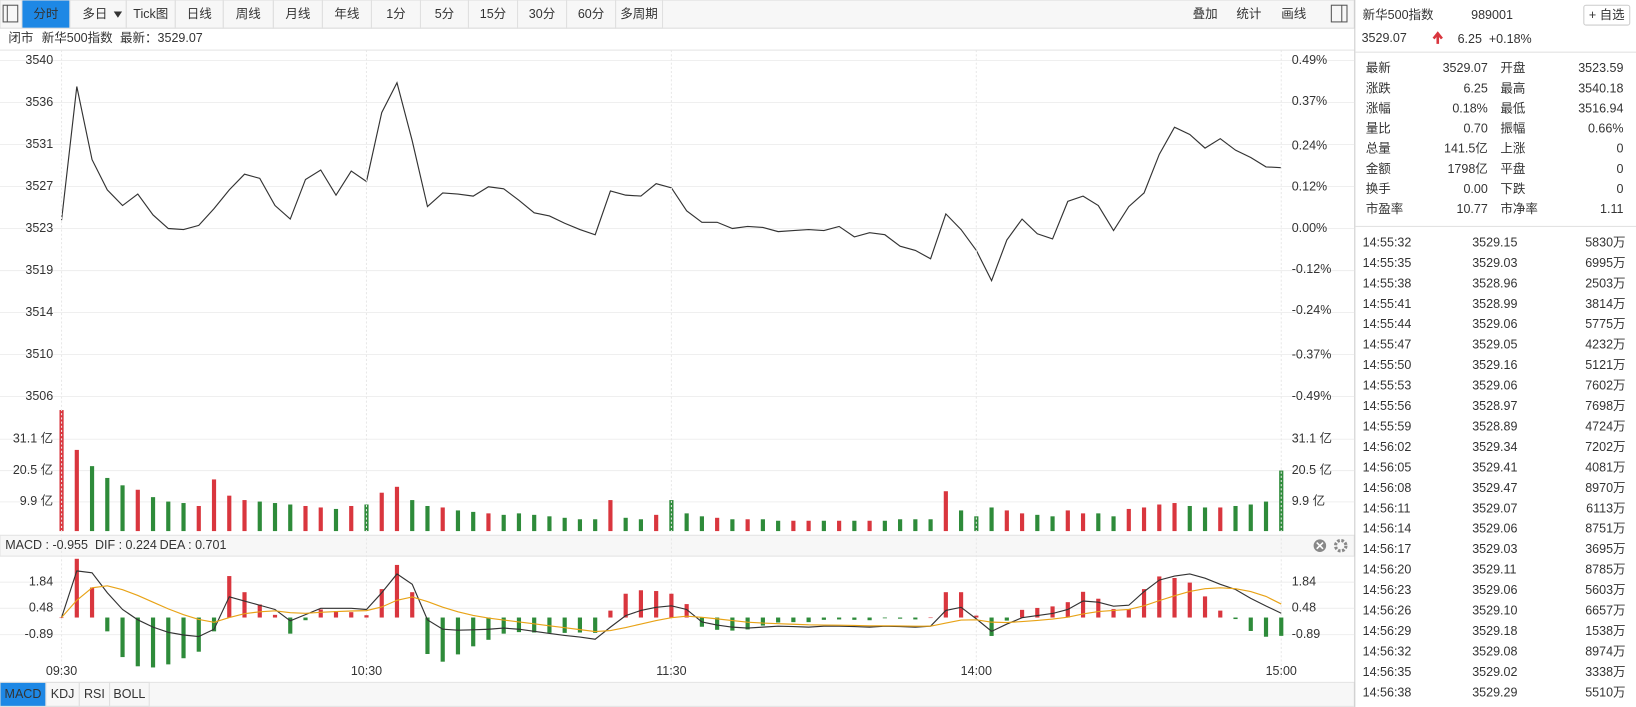 Image resolution: width=1636 pixels, height=707 pixels. What do you see at coordinates (1387, 529) in the screenshot?
I see `tick-time: 14:56:14` at bounding box center [1387, 529].